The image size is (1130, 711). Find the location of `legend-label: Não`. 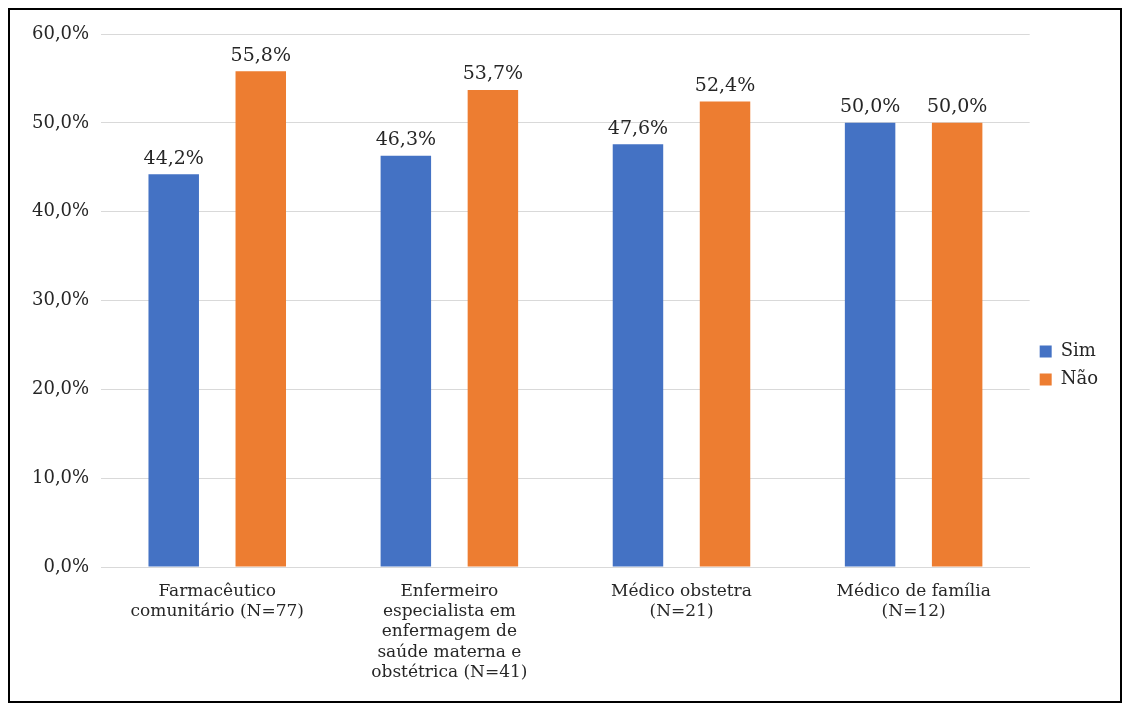

legend-label: Não is located at coordinates (1079, 378).